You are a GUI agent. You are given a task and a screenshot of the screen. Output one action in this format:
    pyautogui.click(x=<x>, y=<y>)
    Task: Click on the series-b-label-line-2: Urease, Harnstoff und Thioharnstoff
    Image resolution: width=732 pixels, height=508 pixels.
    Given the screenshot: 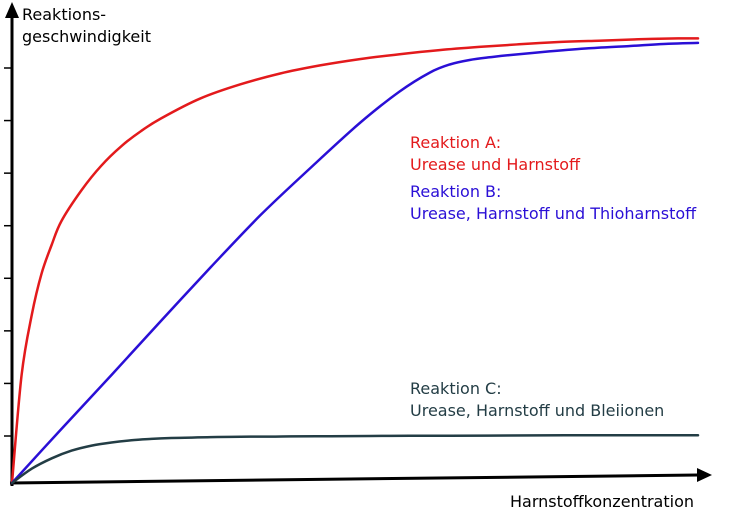 What is the action you would take?
    pyautogui.click(x=553, y=213)
    